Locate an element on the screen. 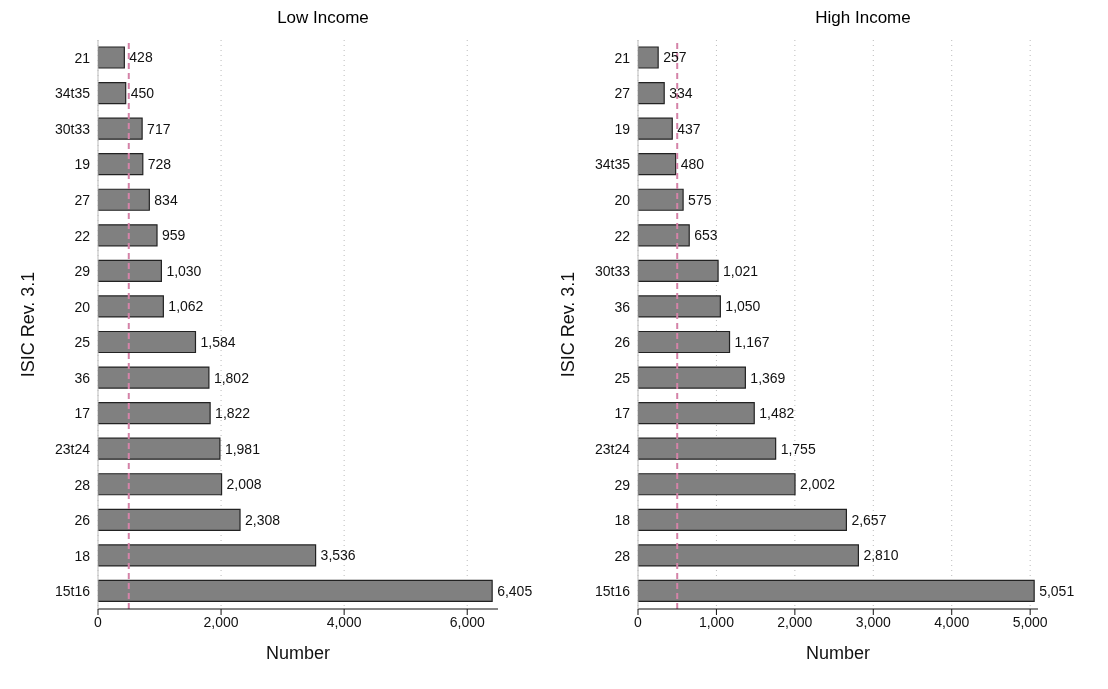 This screenshot has height=689, width=1108. y-tick-label: 29 is located at coordinates (622, 484).